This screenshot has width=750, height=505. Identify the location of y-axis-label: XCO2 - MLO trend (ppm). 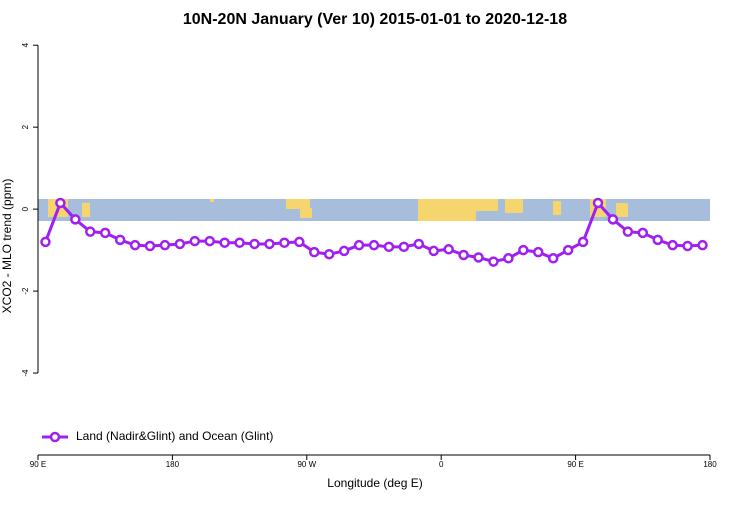
(7, 246).